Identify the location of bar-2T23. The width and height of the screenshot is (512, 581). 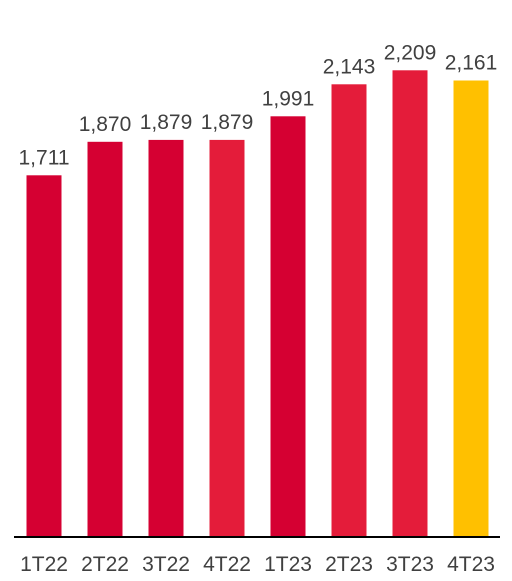
(349, 310).